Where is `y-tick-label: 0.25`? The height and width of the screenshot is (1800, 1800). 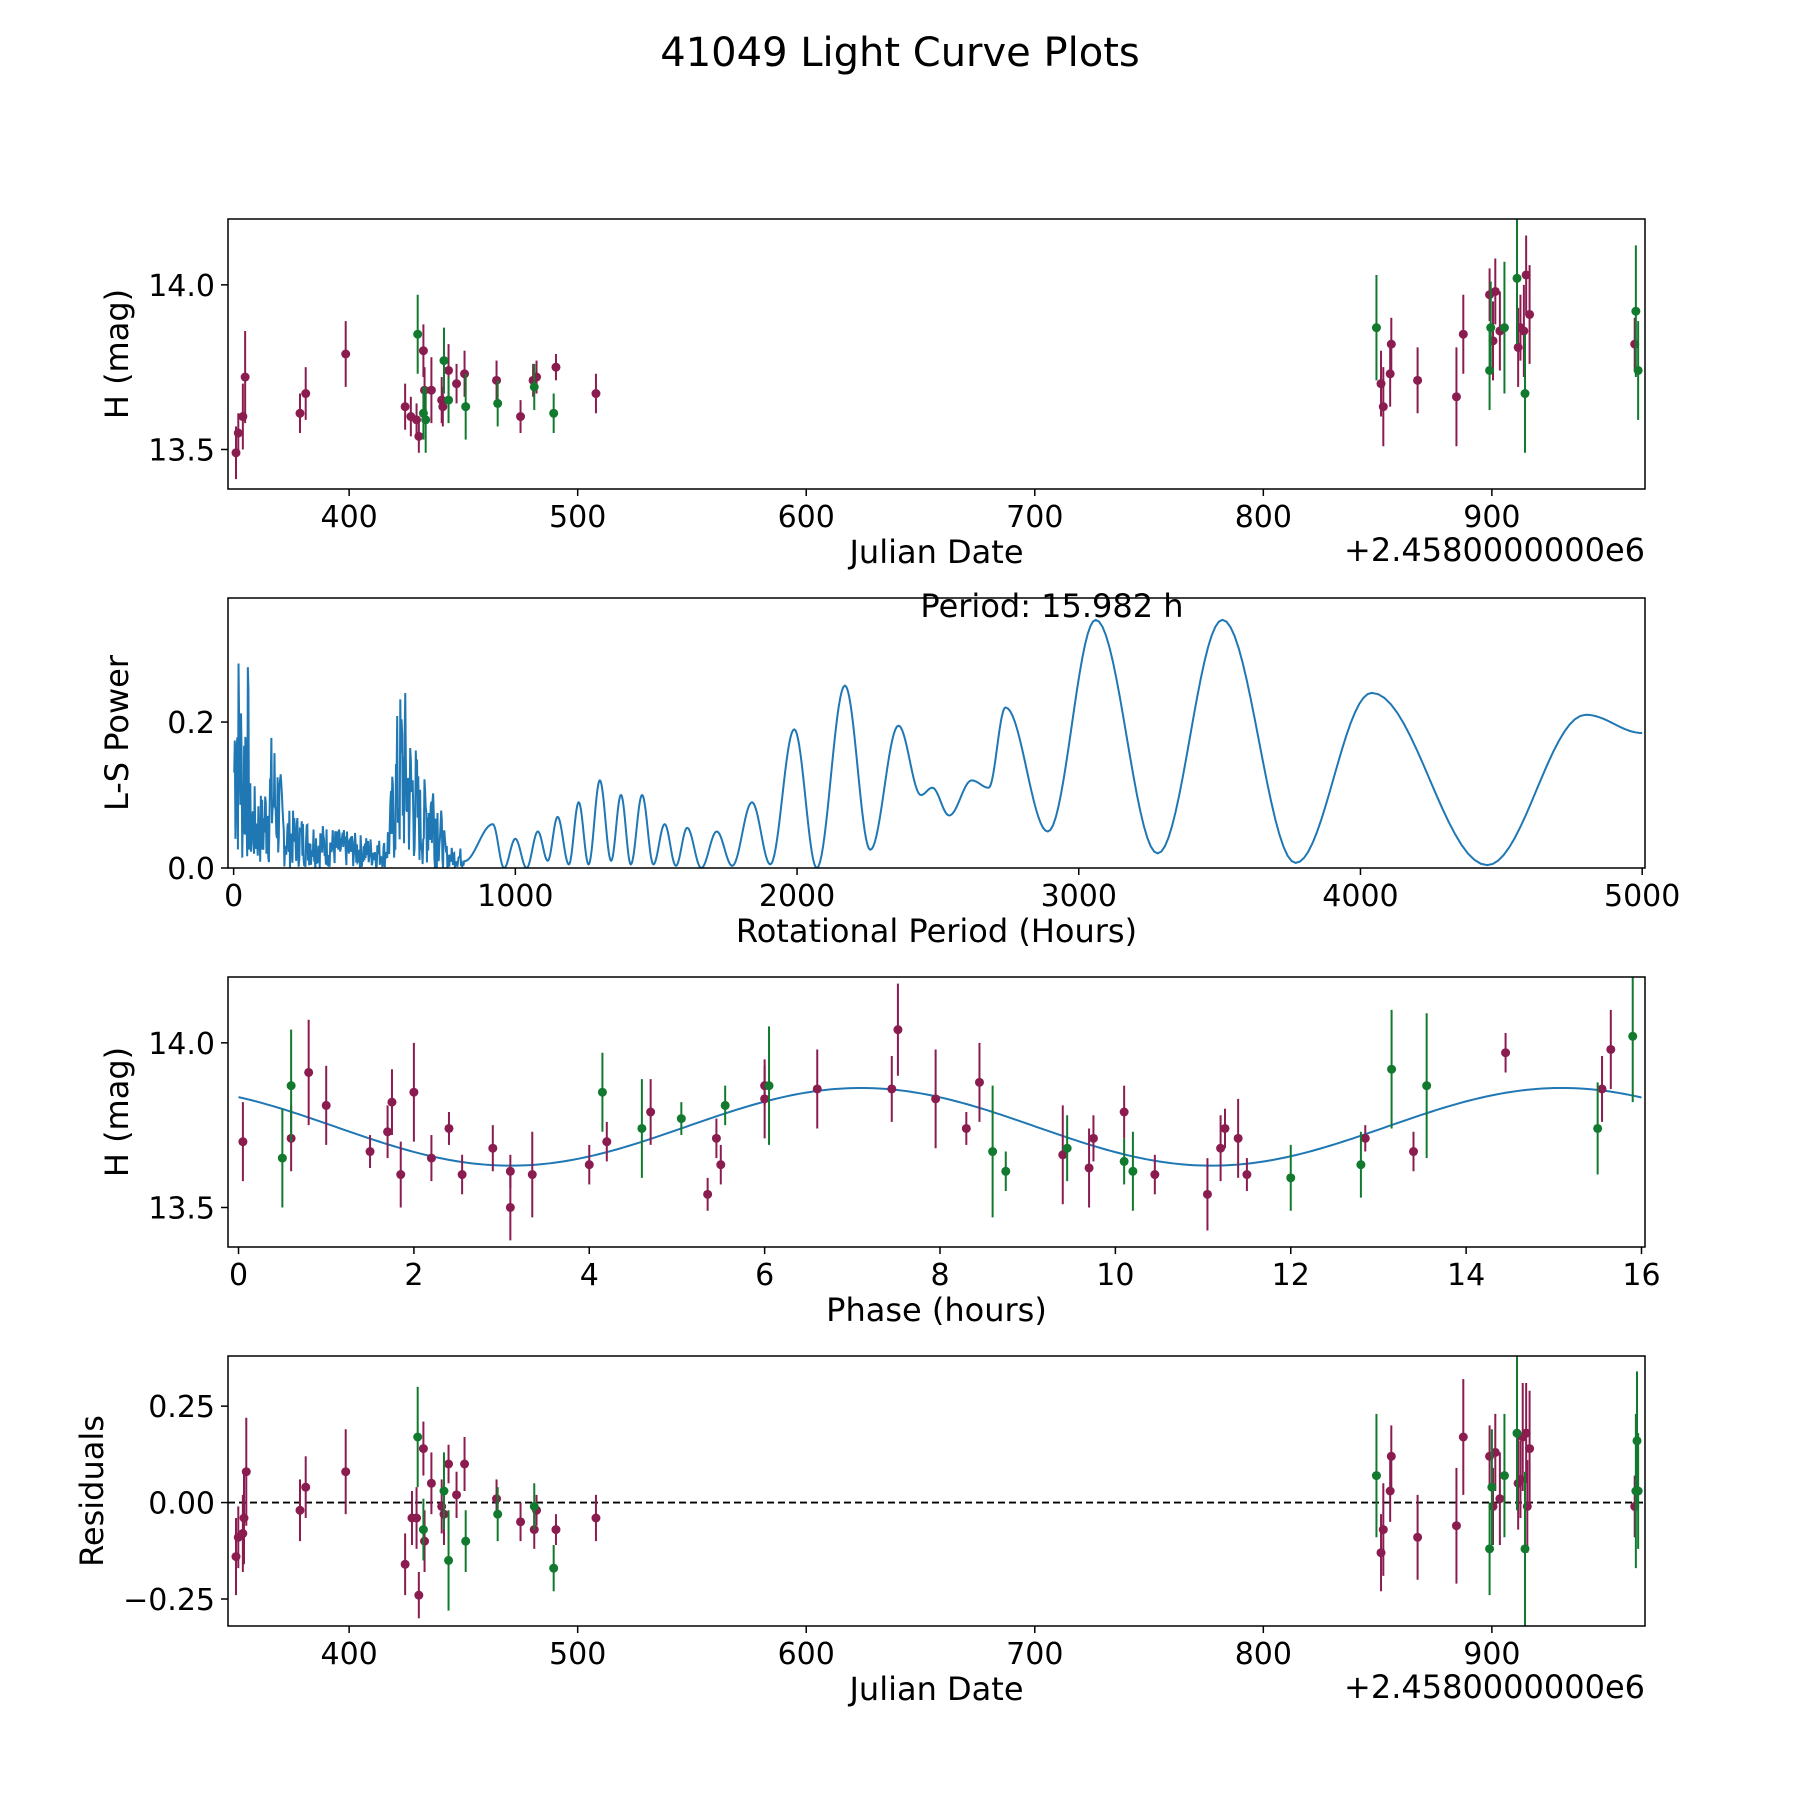
y-tick-label: 0.25 is located at coordinates (181, 1407).